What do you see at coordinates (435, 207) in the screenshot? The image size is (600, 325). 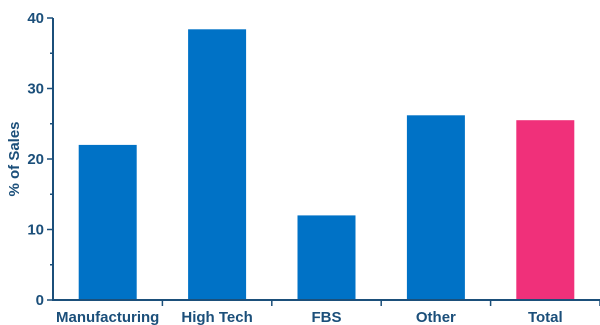 I see `bar-other` at bounding box center [435, 207].